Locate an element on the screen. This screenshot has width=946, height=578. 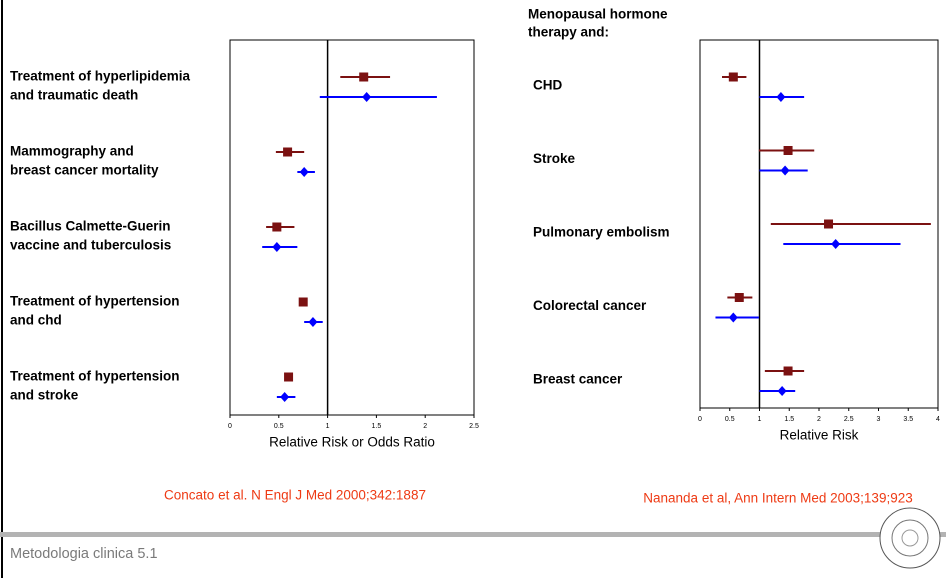
category-label: and chd is located at coordinates (36, 320).